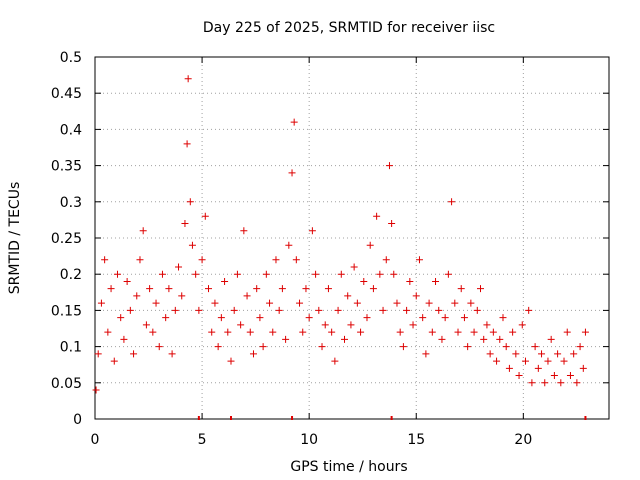 The height and width of the screenshot is (480, 640). Describe the element at coordinates (348, 467) in the screenshot. I see `x-axis-label: GPS time / hours` at that location.